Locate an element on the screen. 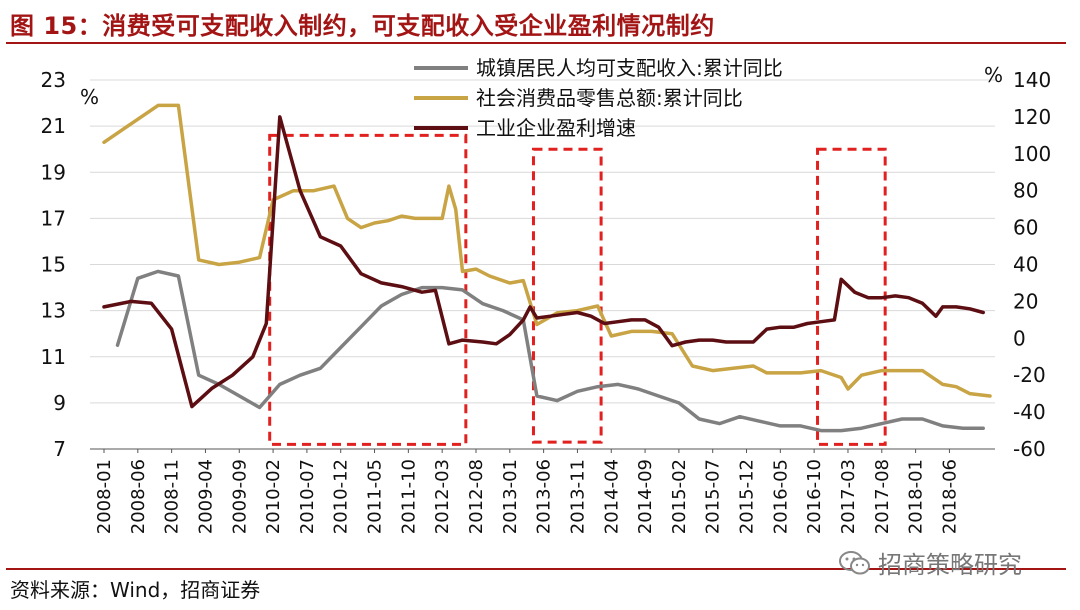  right-tick-label: -40 is located at coordinates (1029, 412).